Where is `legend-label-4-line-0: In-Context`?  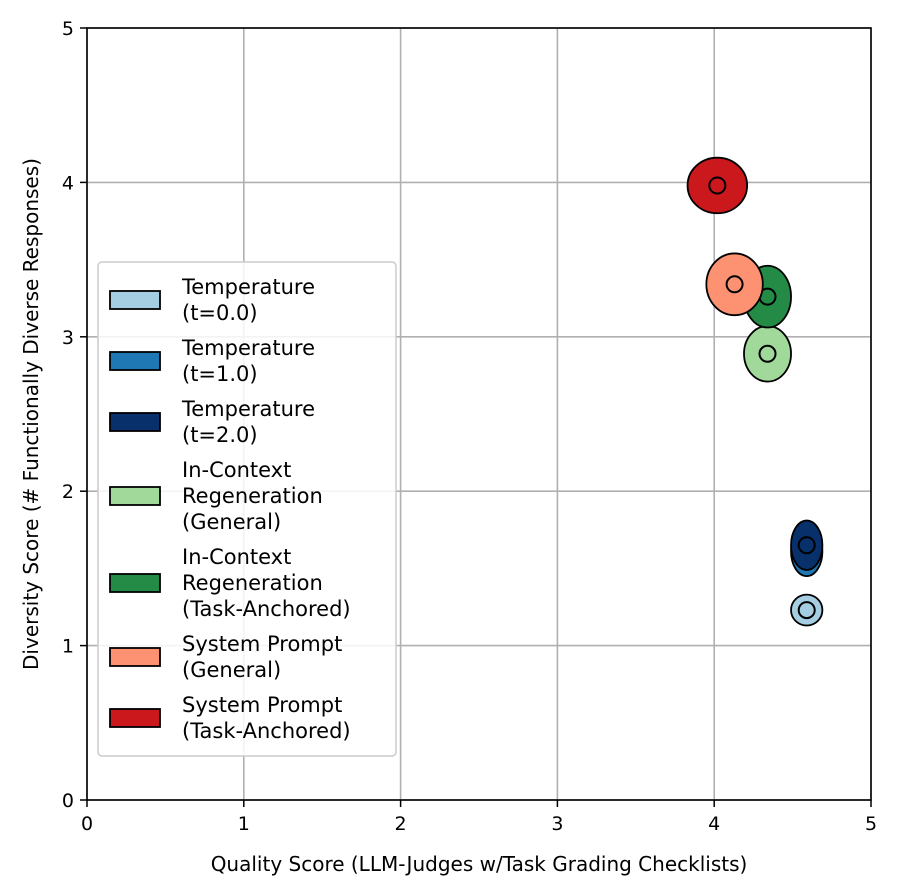
legend-label-4-line-0: In-Context is located at coordinates (236, 557).